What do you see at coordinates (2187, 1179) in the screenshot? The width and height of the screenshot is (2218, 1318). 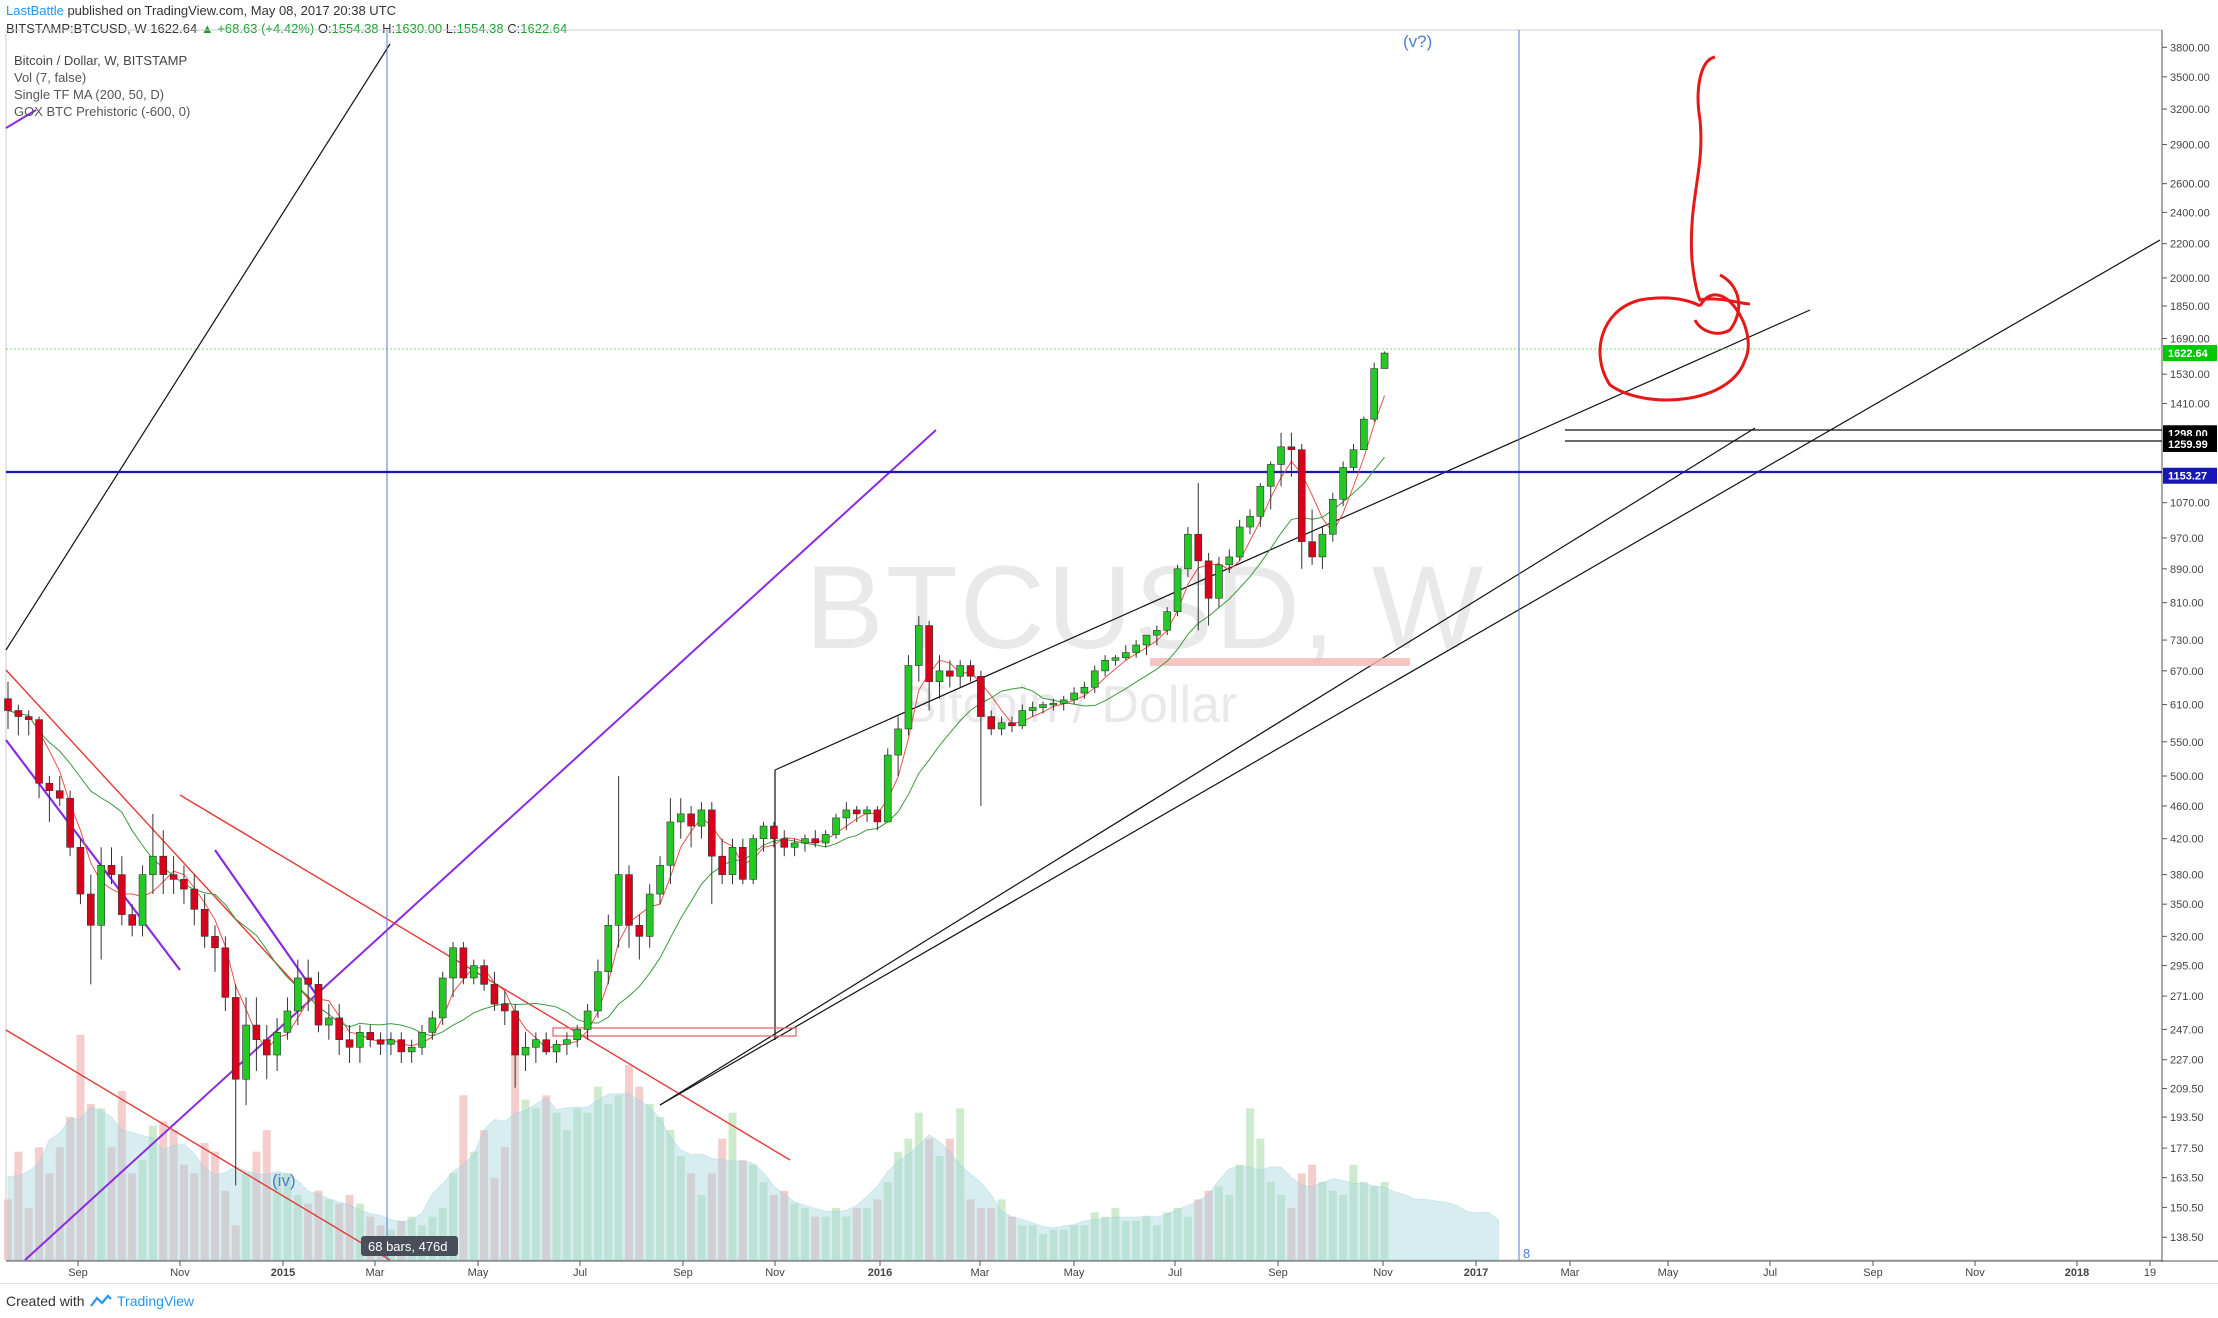 I see `price-tick-label: 163.50` at bounding box center [2187, 1179].